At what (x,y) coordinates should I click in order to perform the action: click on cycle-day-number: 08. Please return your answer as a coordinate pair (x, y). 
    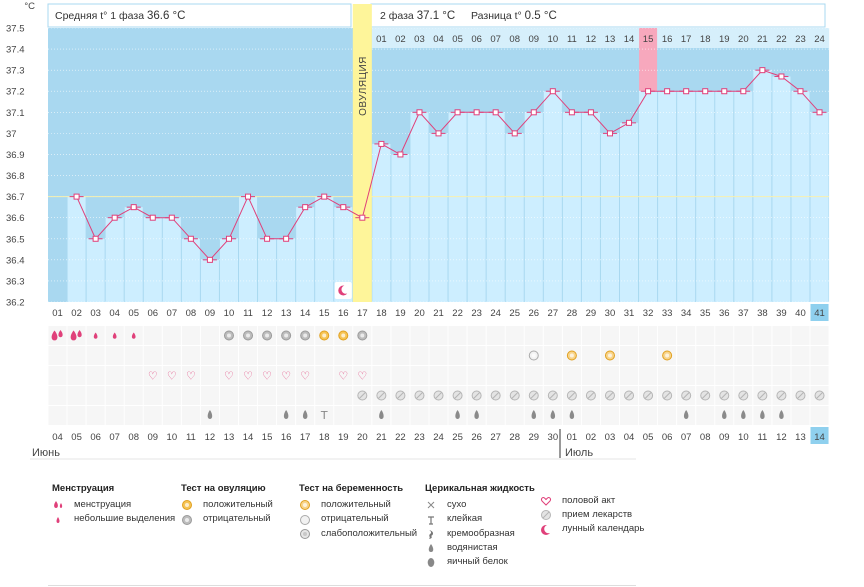
    Looking at the image, I should click on (191, 313).